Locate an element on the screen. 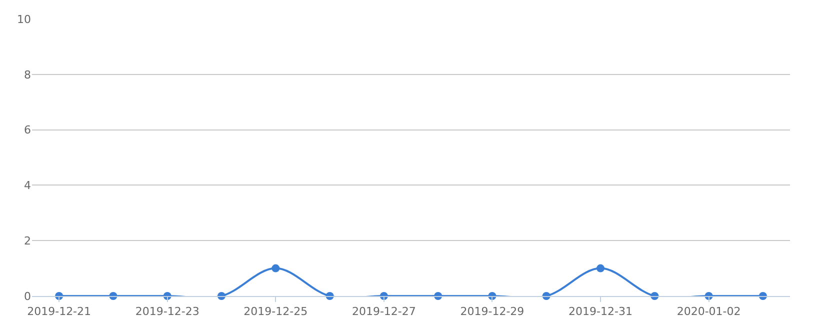  y-tick-label: 10 is located at coordinates (24, 19).